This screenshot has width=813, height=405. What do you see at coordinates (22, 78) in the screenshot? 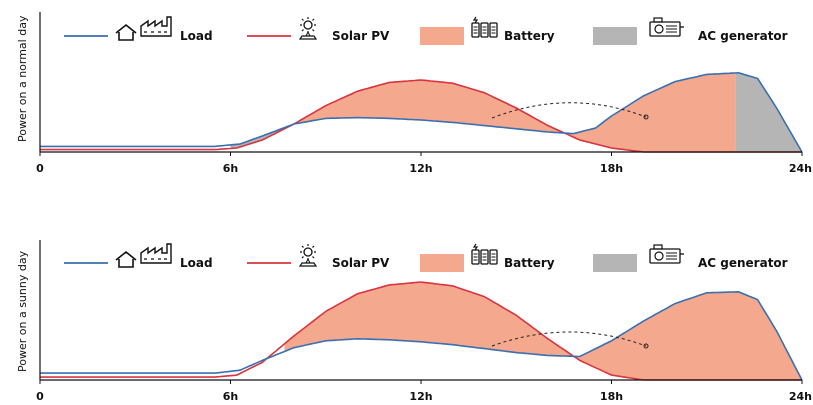
I see `y-axis-label: Power on a normal day` at bounding box center [22, 78].